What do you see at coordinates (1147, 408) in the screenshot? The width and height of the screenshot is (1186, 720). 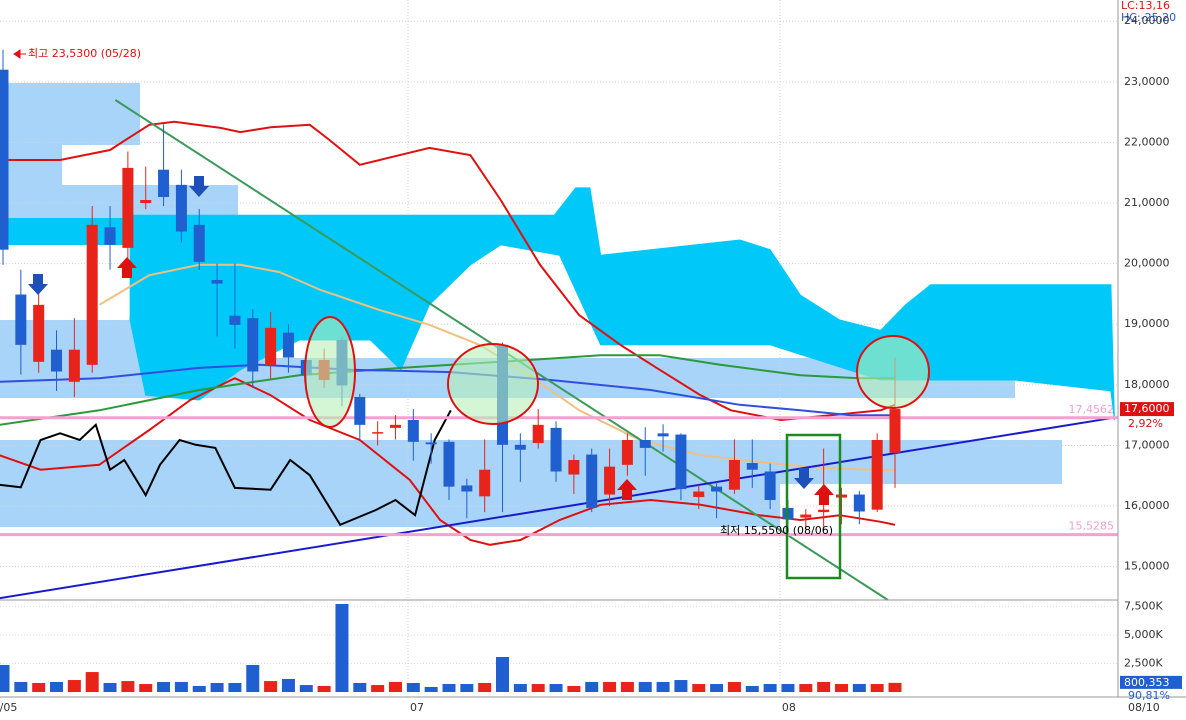 I see `last-price-label: 17,6000` at bounding box center [1147, 408].